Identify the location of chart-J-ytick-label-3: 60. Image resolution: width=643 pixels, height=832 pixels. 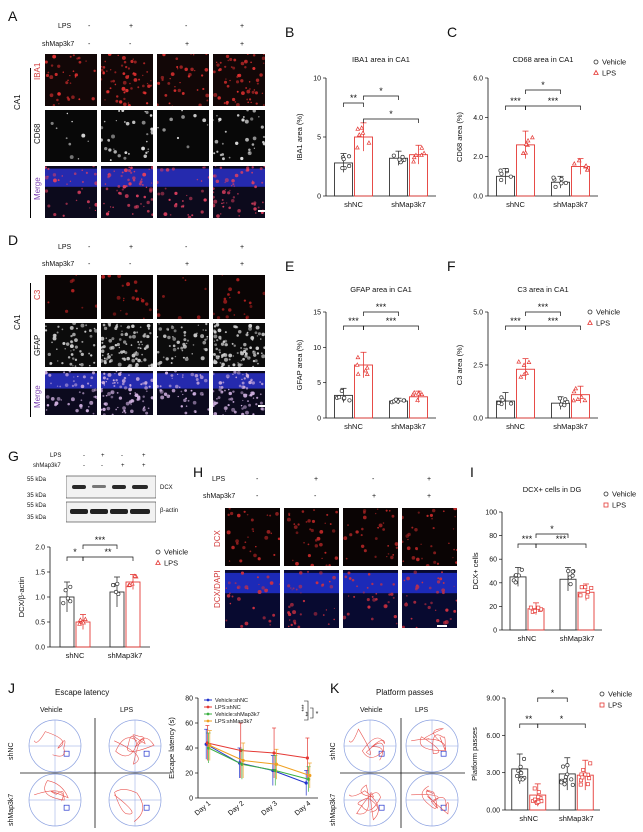
(189, 724).